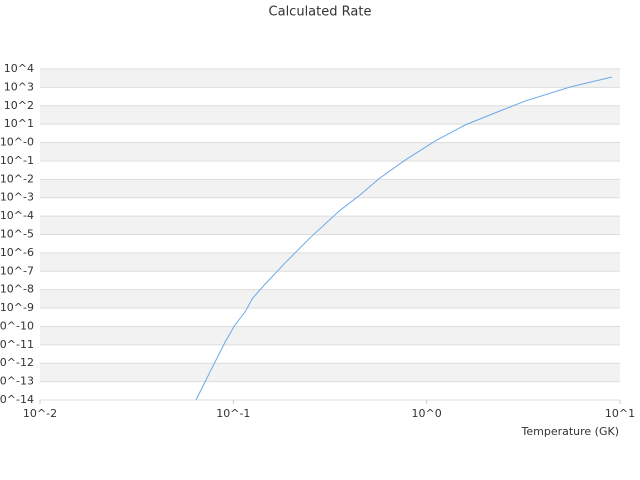 Image resolution: width=640 pixels, height=480 pixels. Describe the element at coordinates (17, 270) in the screenshot. I see `y-tick-label: 10^-7` at that location.